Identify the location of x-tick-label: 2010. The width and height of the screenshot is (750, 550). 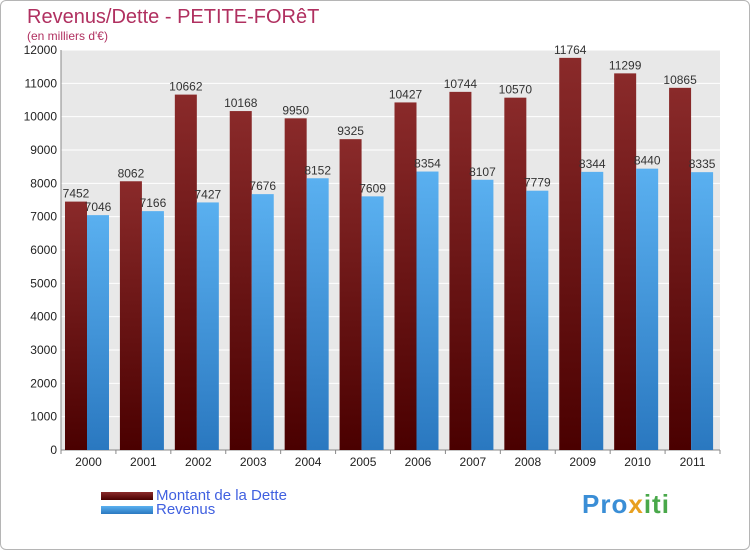
(637, 462).